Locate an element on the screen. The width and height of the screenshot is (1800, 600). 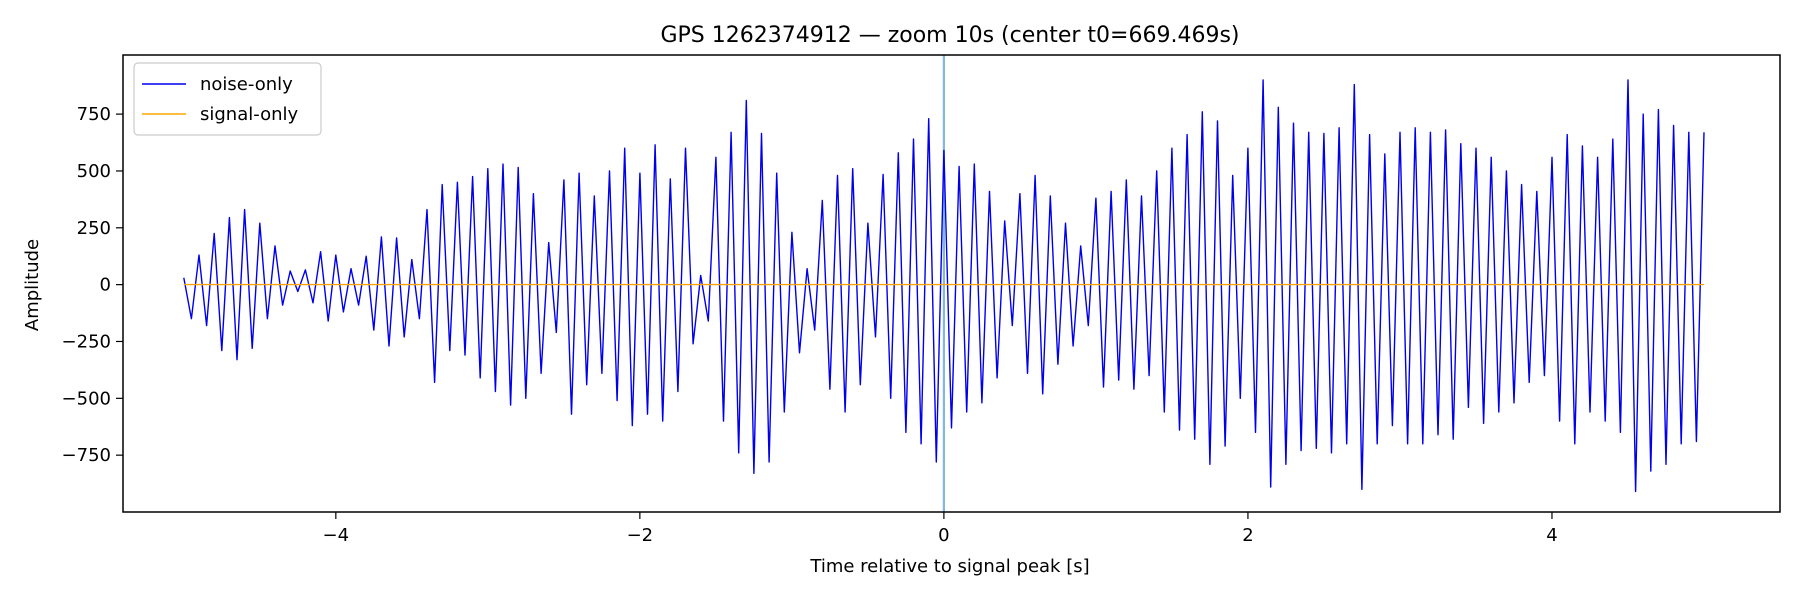
x-axis-label: Time relative to signal peak [s] is located at coordinates (949, 566).